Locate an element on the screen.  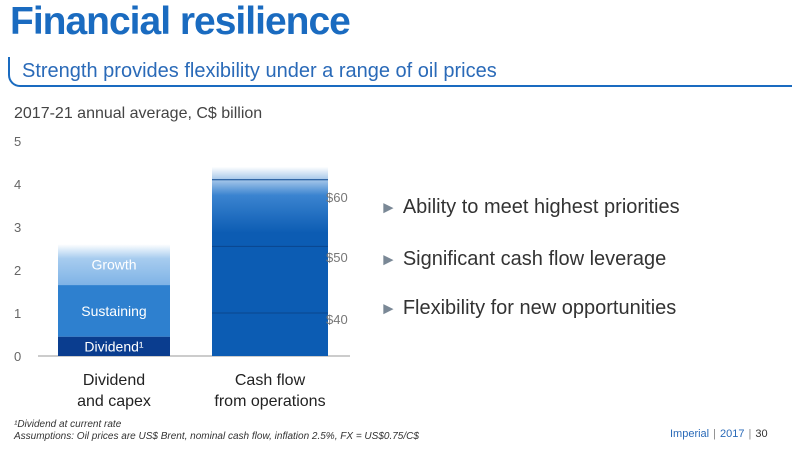
category-label: Cash flow is located at coordinates (270, 380).